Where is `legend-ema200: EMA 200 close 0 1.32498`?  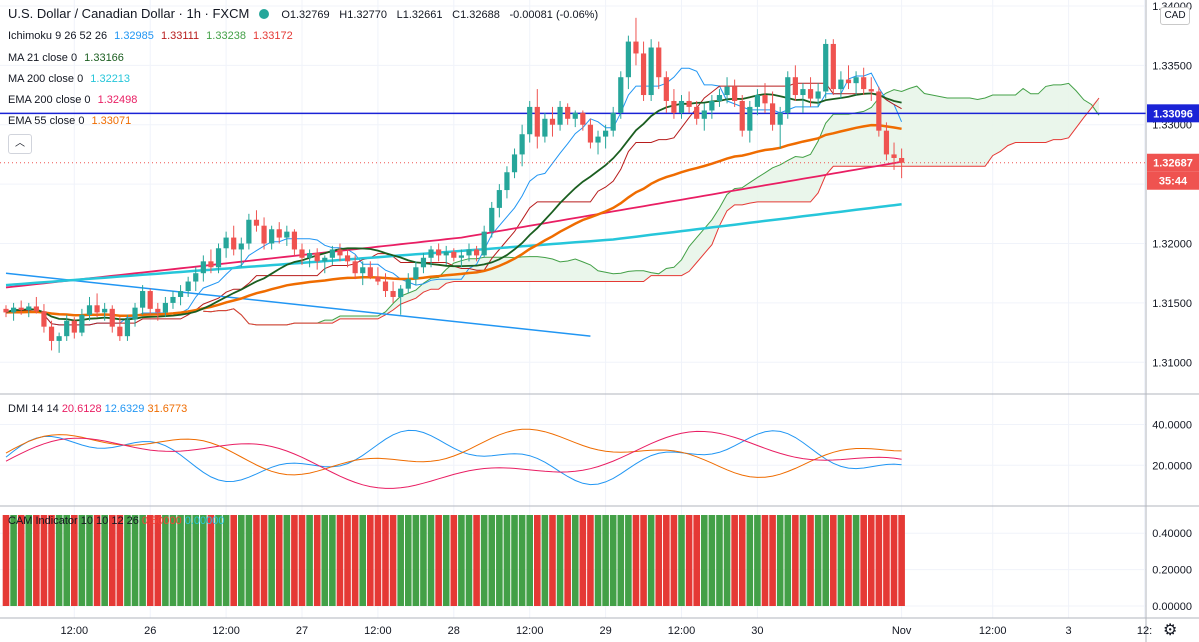
legend-ema200: EMA 200 close 0 1.32498 is located at coordinates (73, 100).